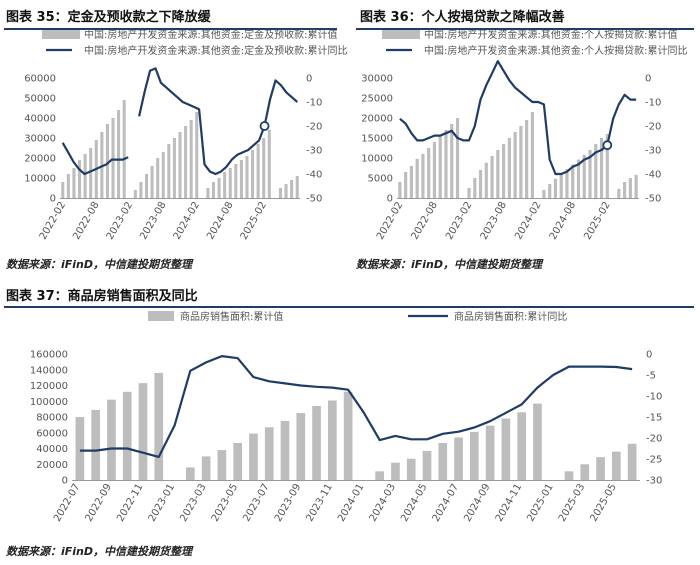 This screenshot has width=700, height=565. I want to click on chart36-title: 图表 36：个人按揭贷款之降幅改善, so click(462, 17).